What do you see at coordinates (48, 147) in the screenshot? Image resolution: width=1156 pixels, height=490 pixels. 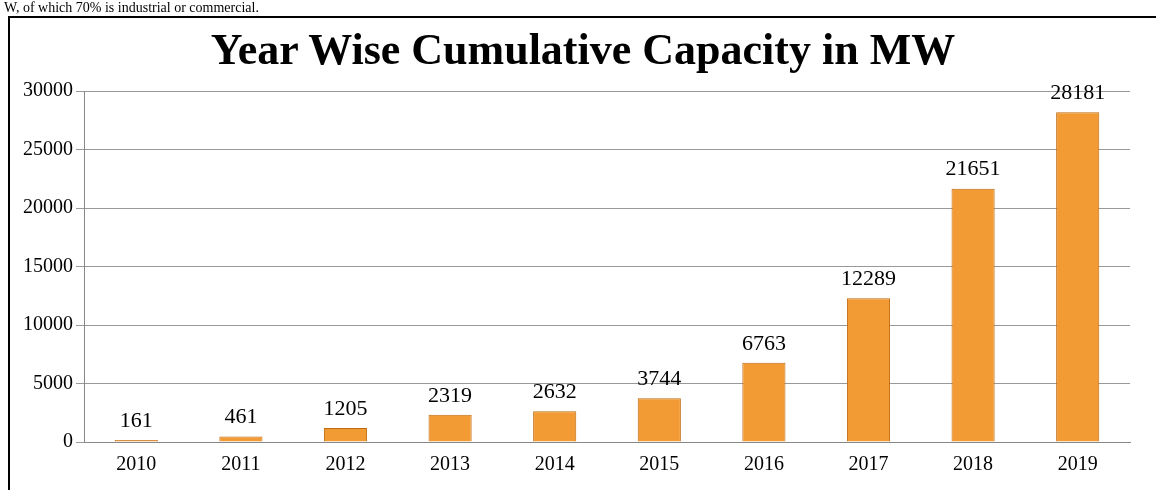 I see `y-tick-label: 25000` at bounding box center [48, 147].